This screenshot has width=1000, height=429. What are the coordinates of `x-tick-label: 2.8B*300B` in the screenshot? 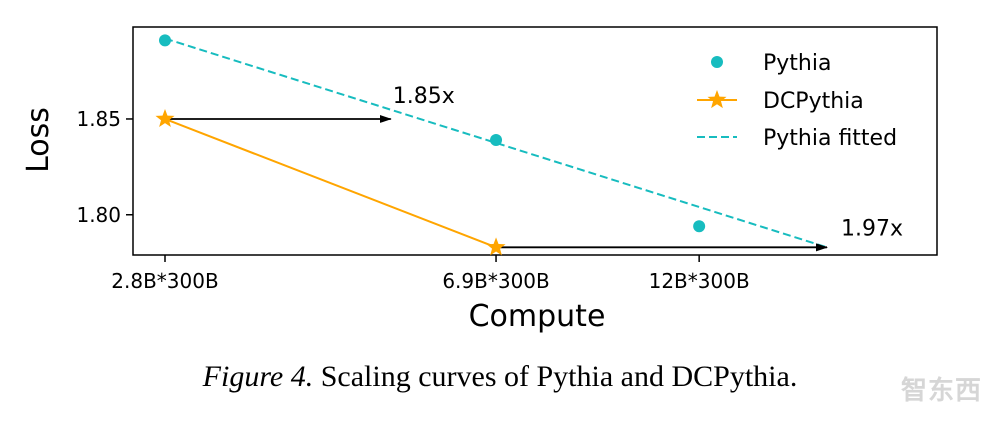 It's located at (164, 281).